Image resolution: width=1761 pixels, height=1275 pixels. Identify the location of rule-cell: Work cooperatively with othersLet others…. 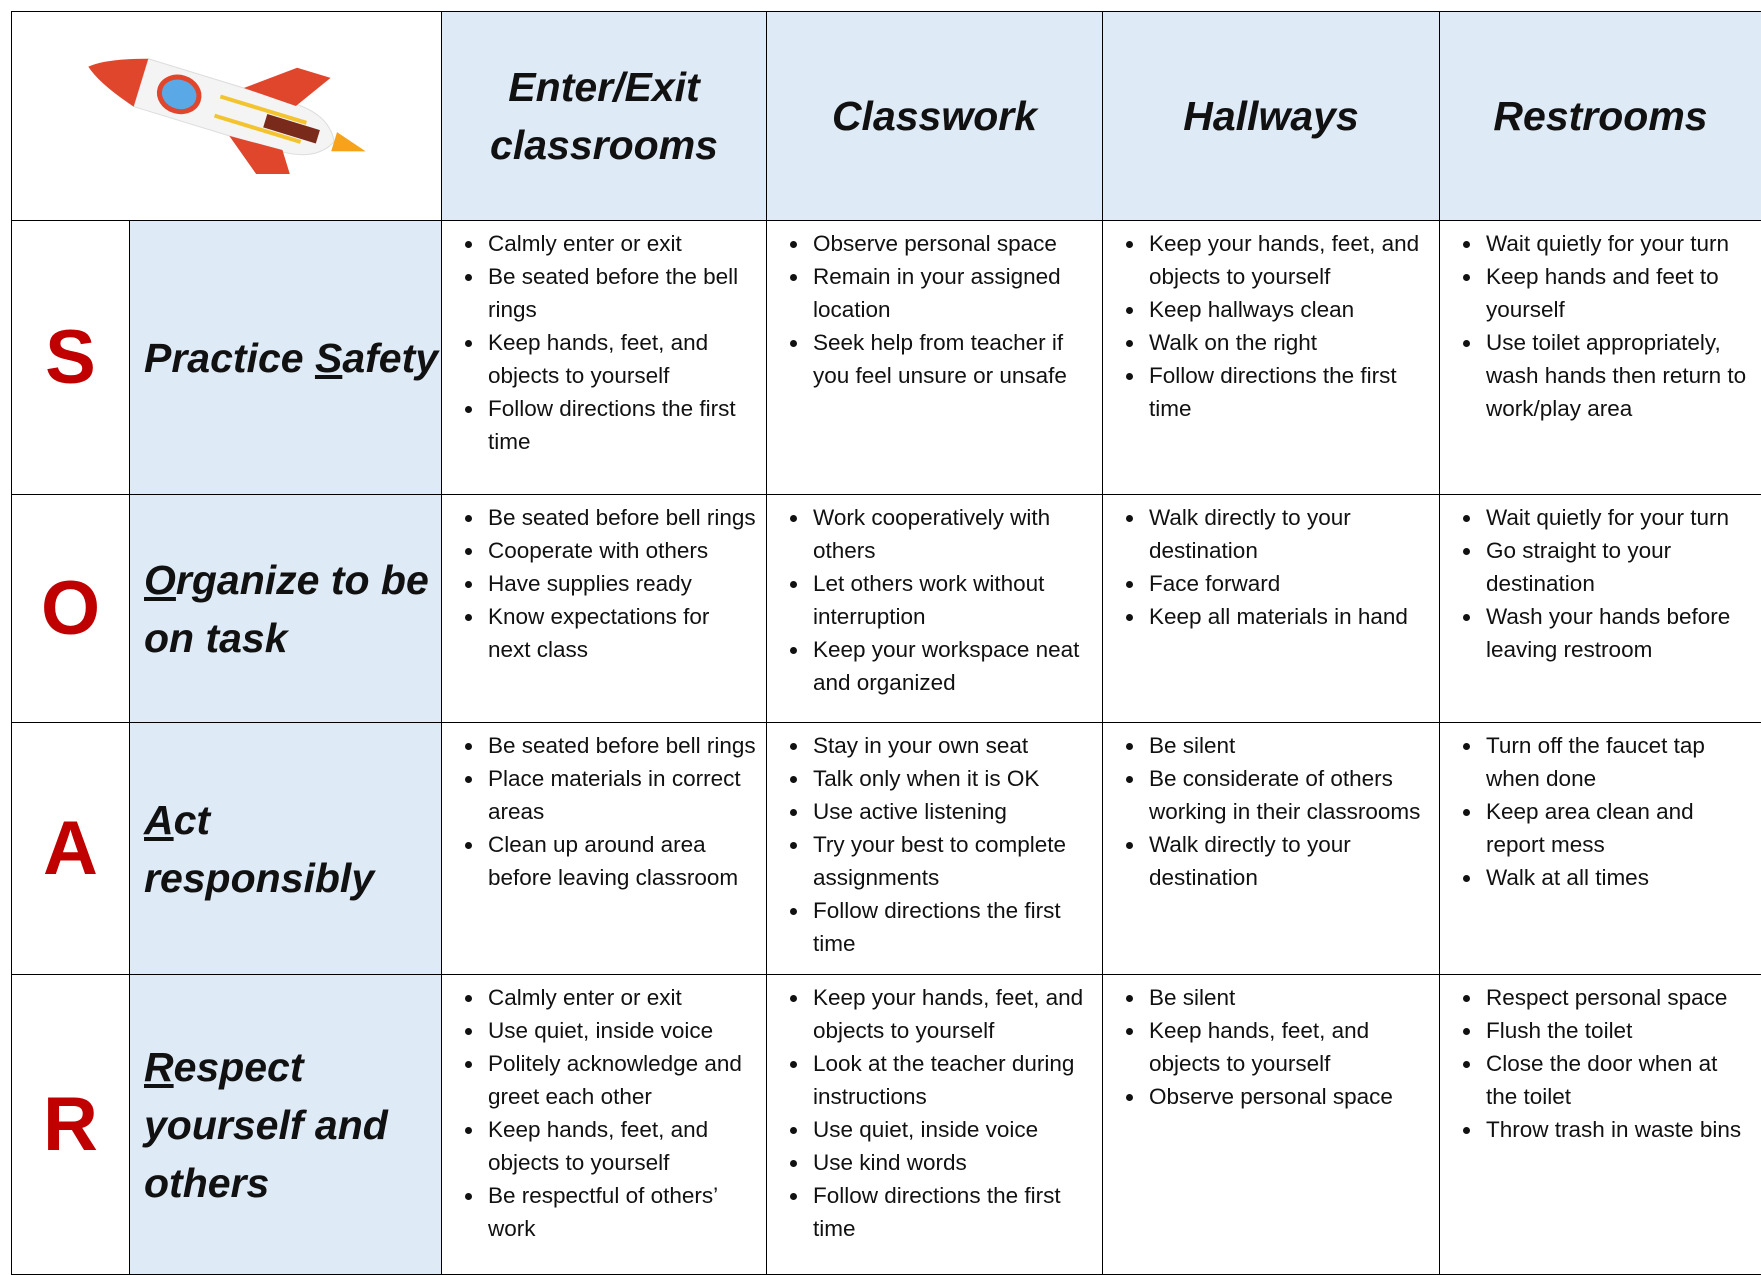
(935, 609).